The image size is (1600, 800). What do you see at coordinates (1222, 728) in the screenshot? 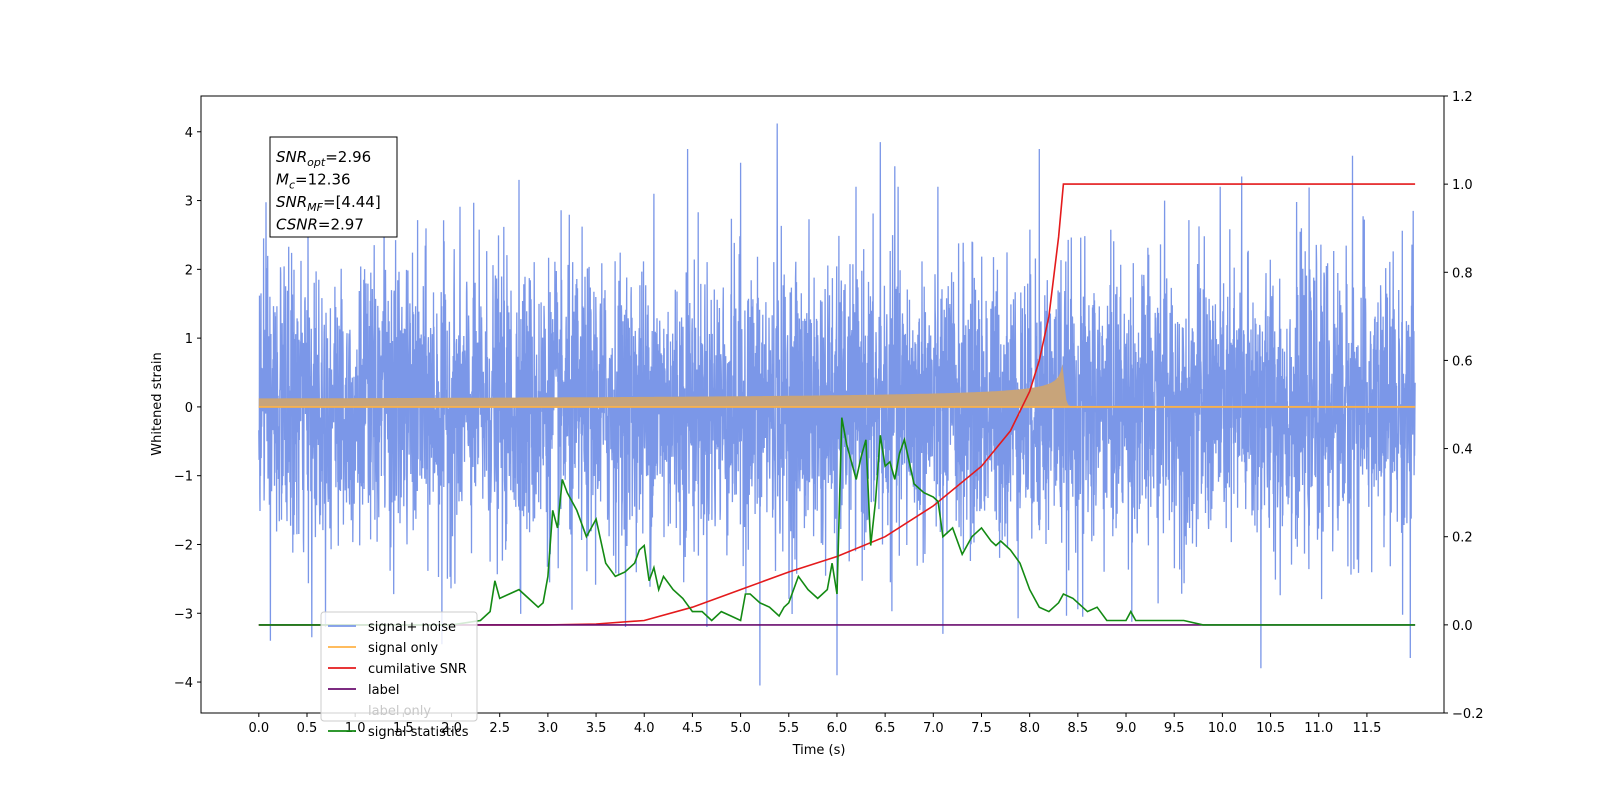
I see `x-tick-label: 10.0` at bounding box center [1222, 728].